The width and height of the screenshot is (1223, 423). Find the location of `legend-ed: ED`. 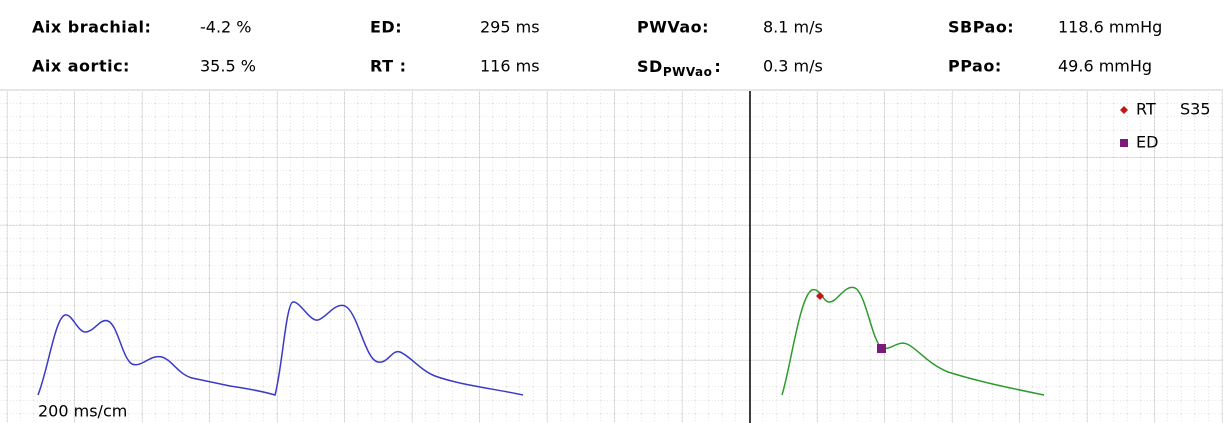

legend-ed: ED is located at coordinates (1147, 142).